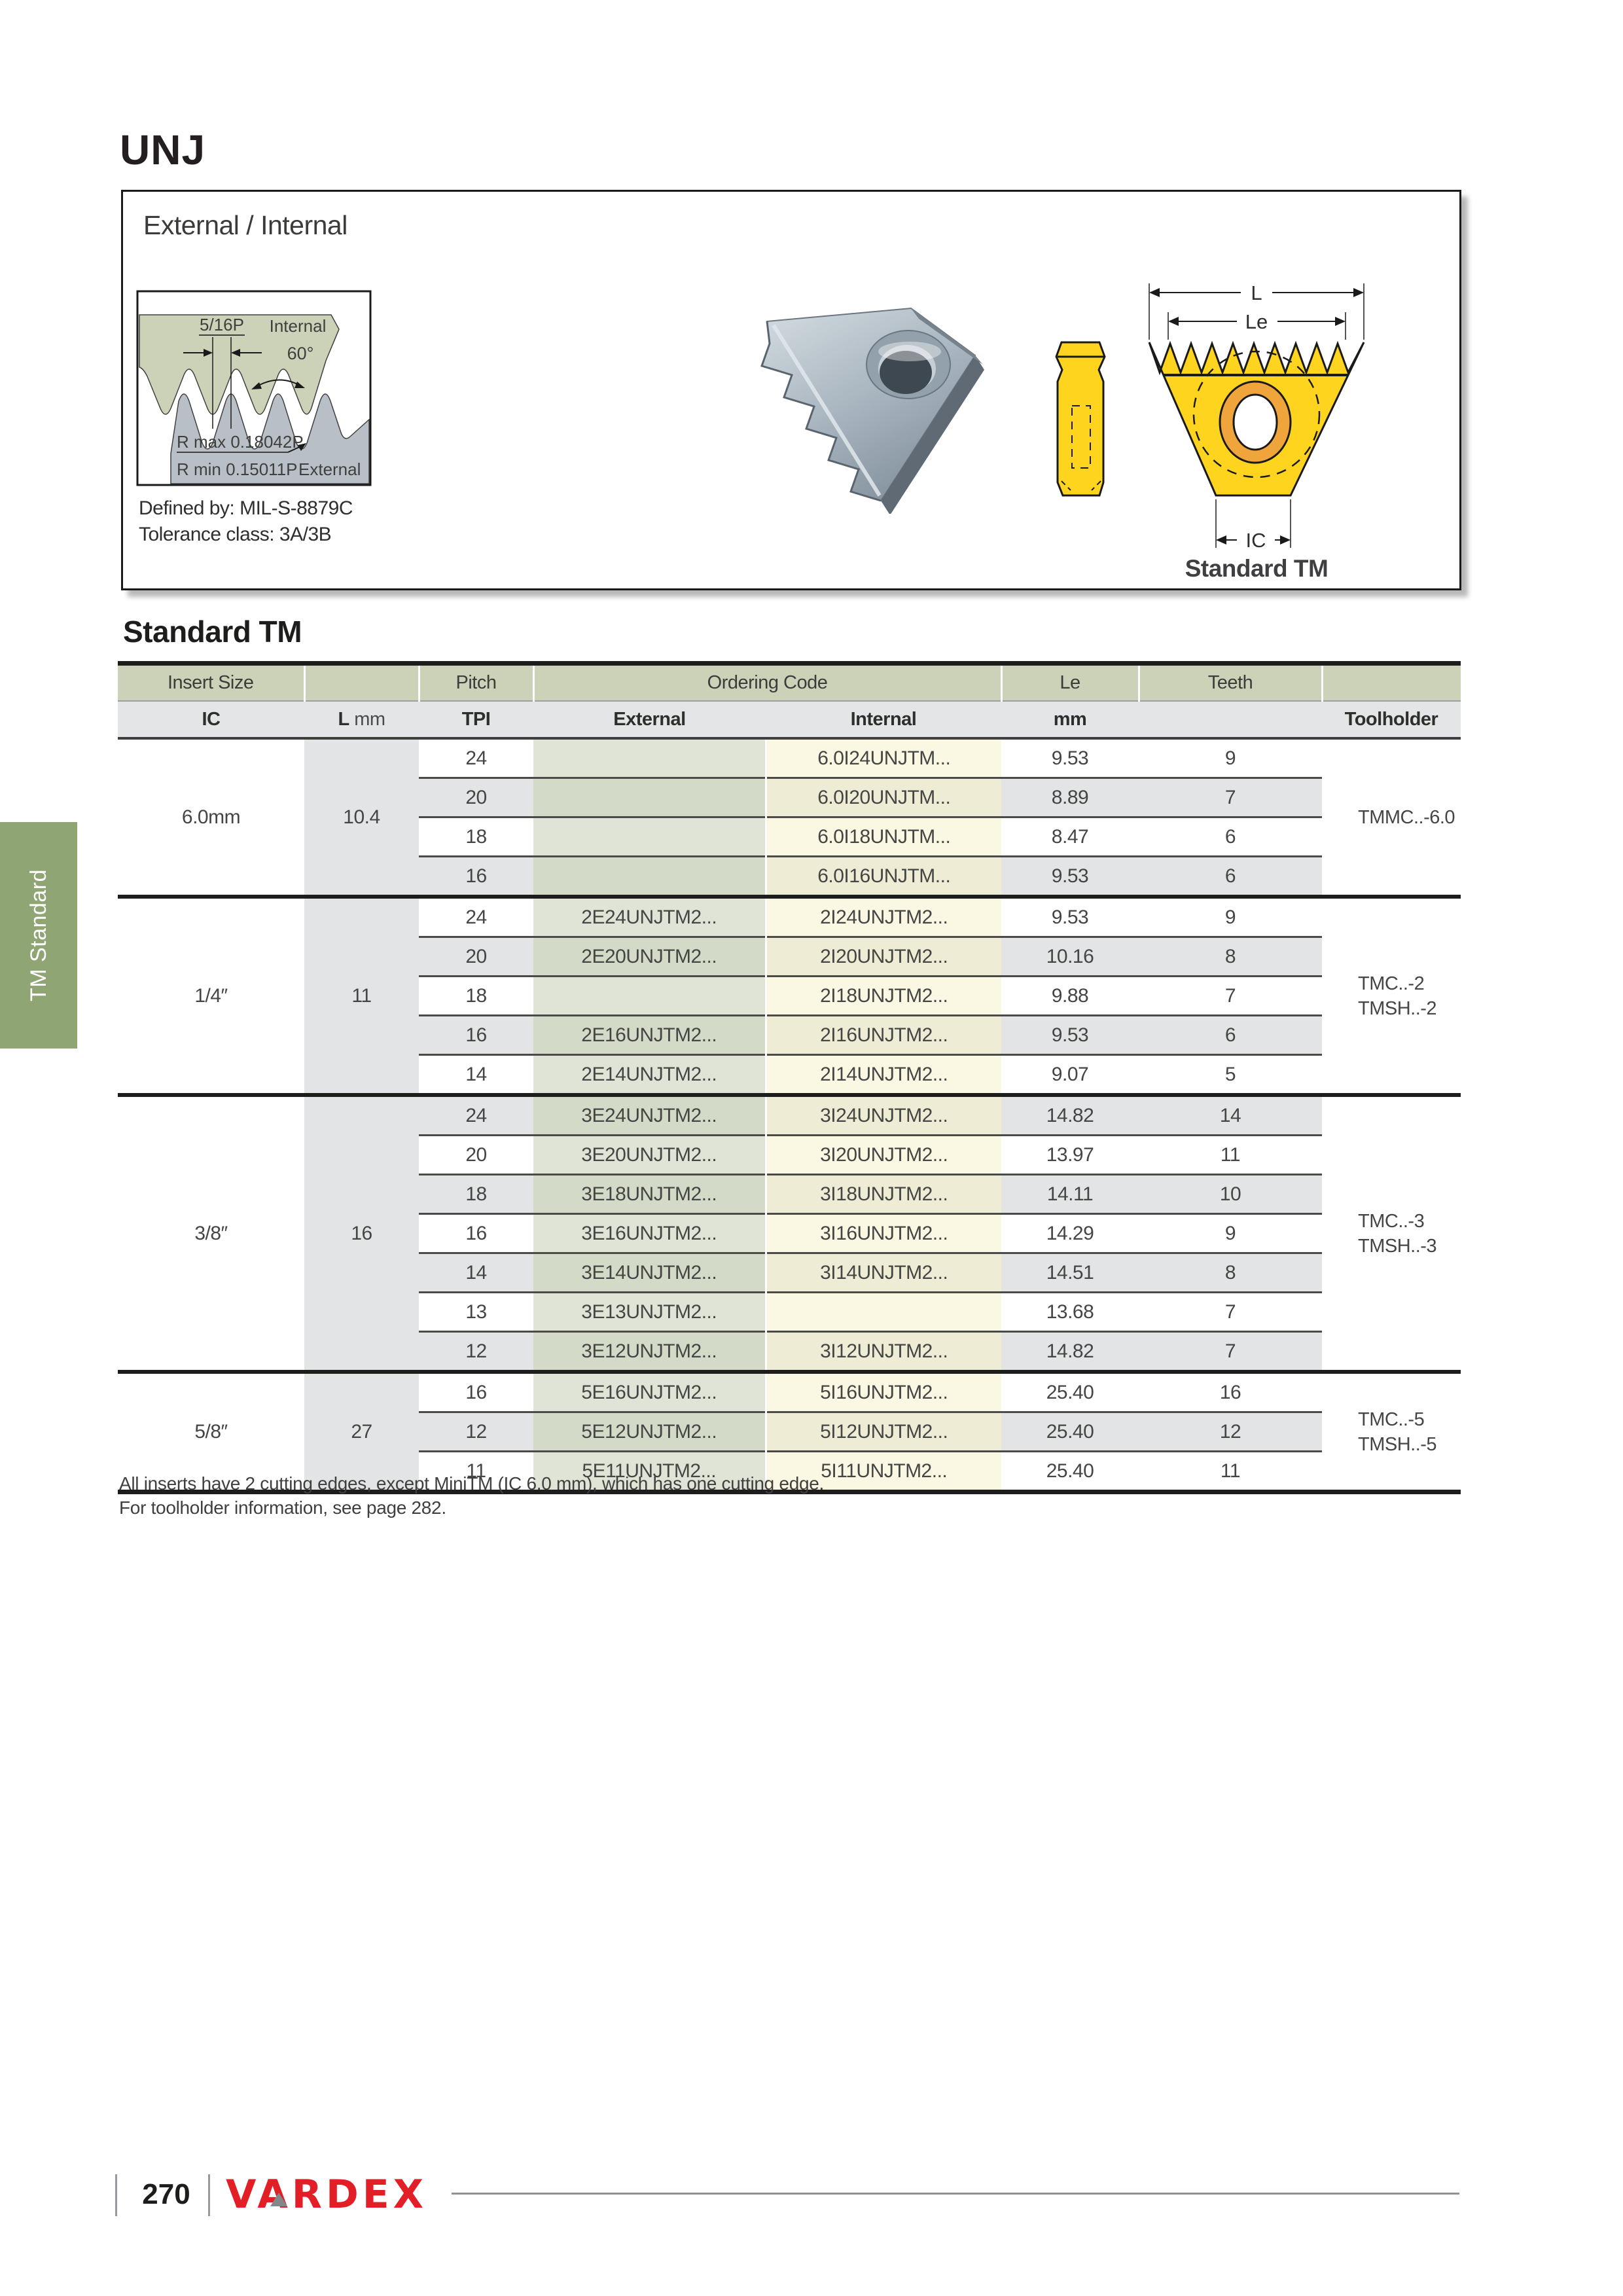  Describe the element at coordinates (906, 372) in the screenshot. I see `hole-bore` at that location.